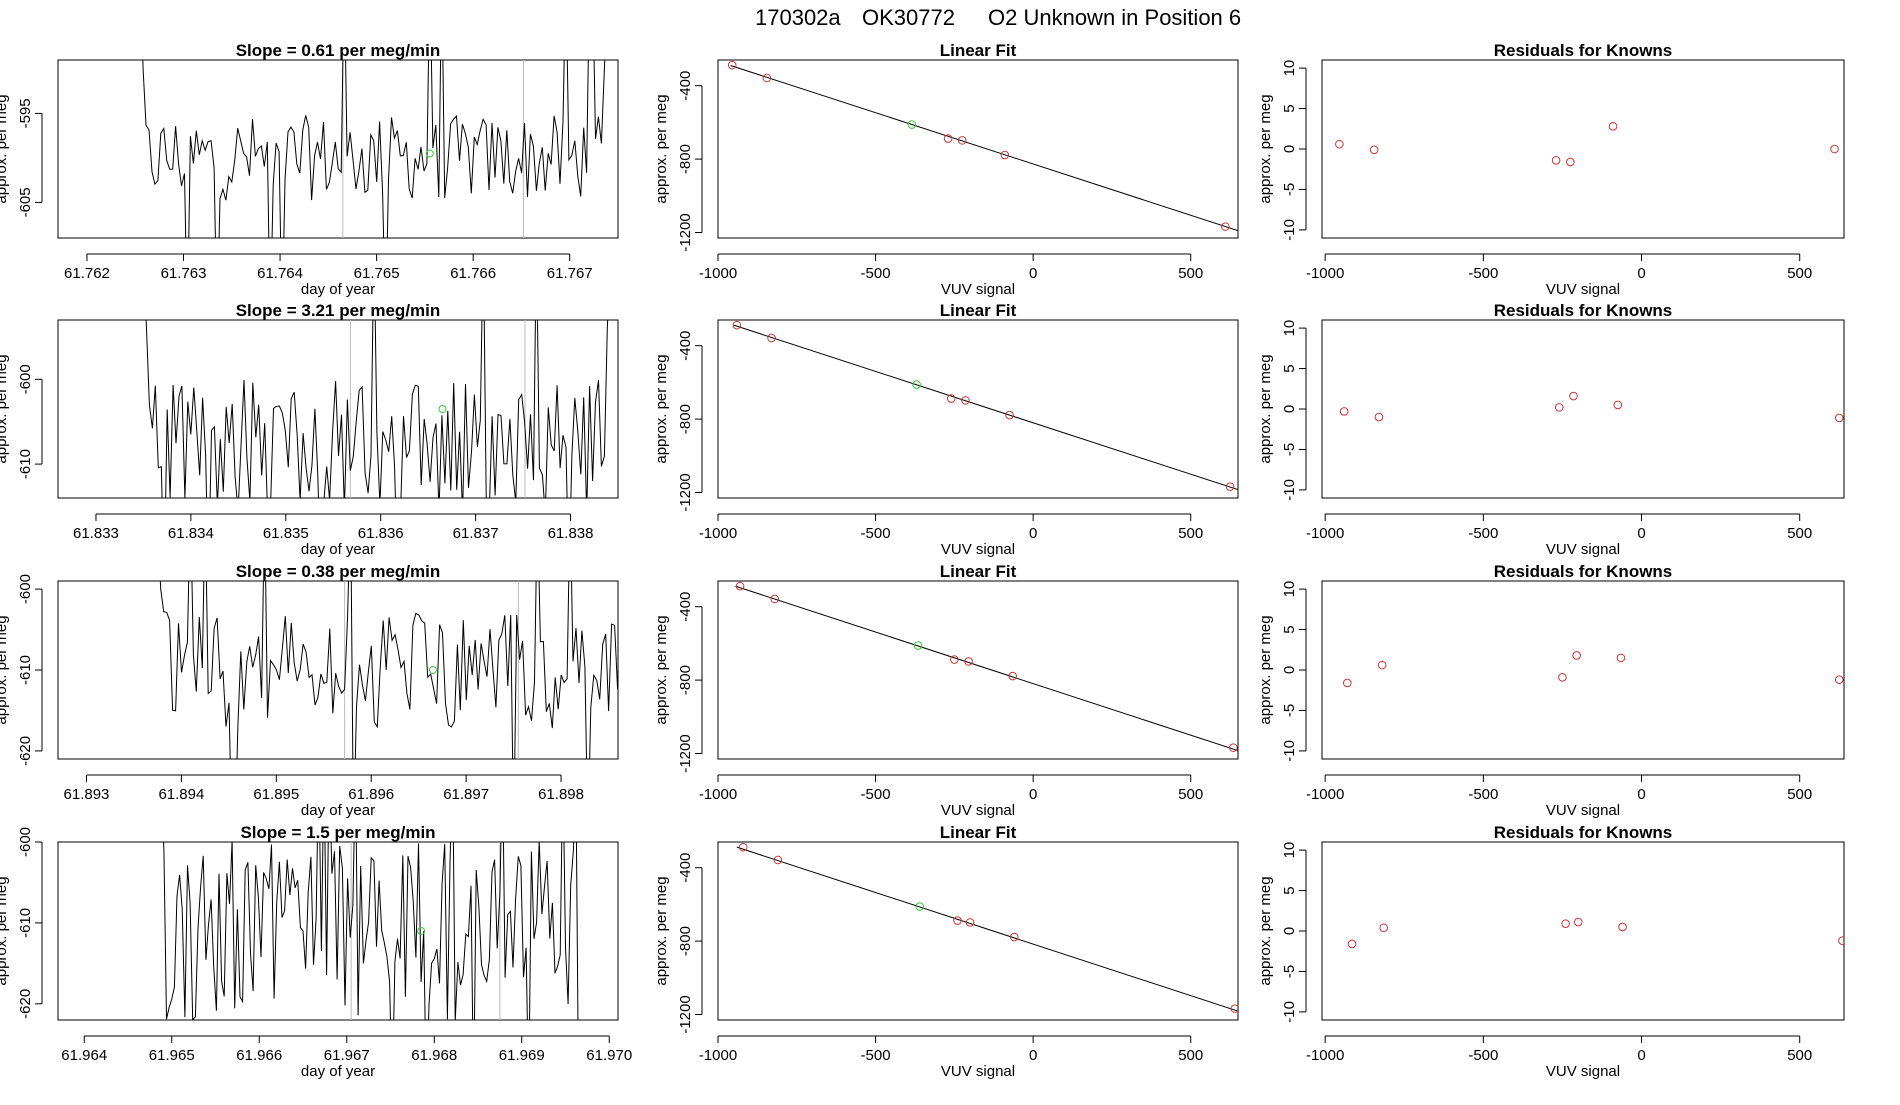 This screenshot has width=1900, height=1105. What do you see at coordinates (466, 794) in the screenshot?
I see `x-tick-label: 61.897` at bounding box center [466, 794].